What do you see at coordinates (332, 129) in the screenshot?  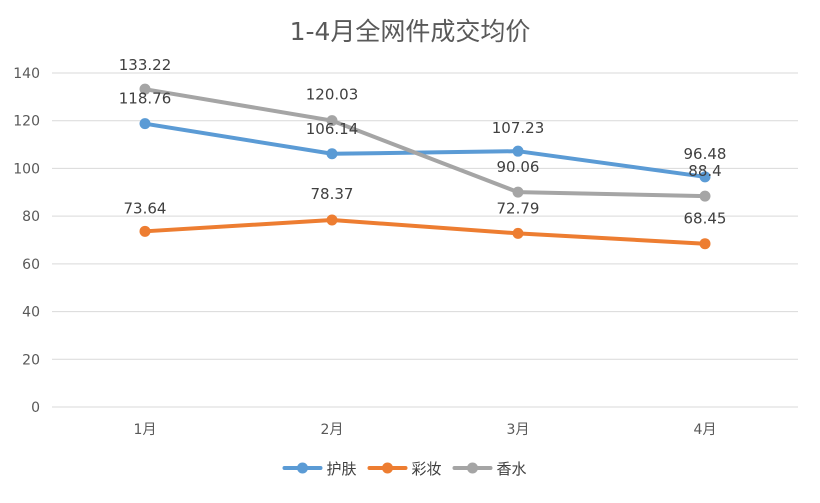 I see `data-label: 106.14` at bounding box center [332, 129].